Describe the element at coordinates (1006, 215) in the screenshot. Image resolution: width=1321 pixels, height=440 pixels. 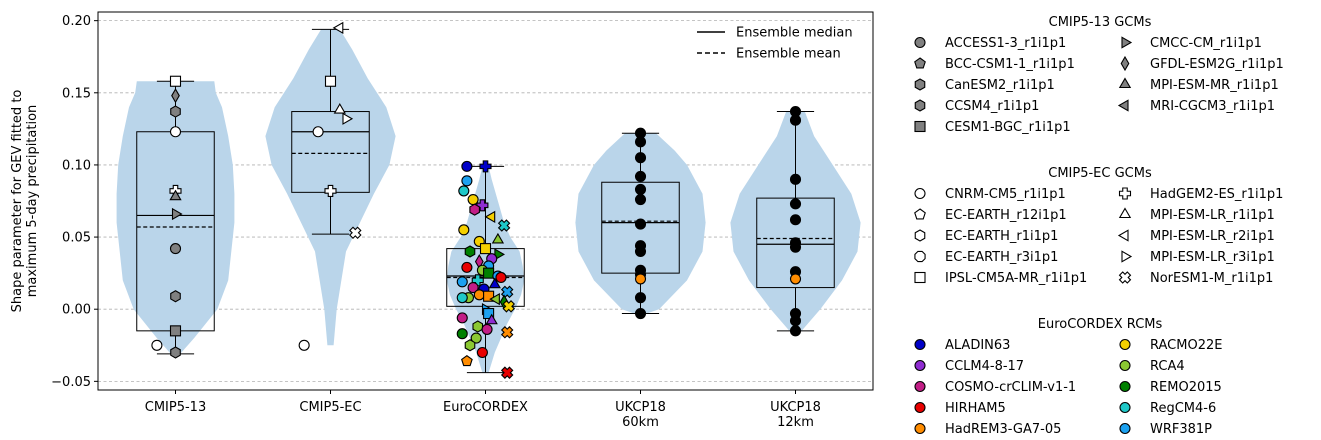
I see `legend-marker-label: EC-EARTH_r12i1p1` at that location.